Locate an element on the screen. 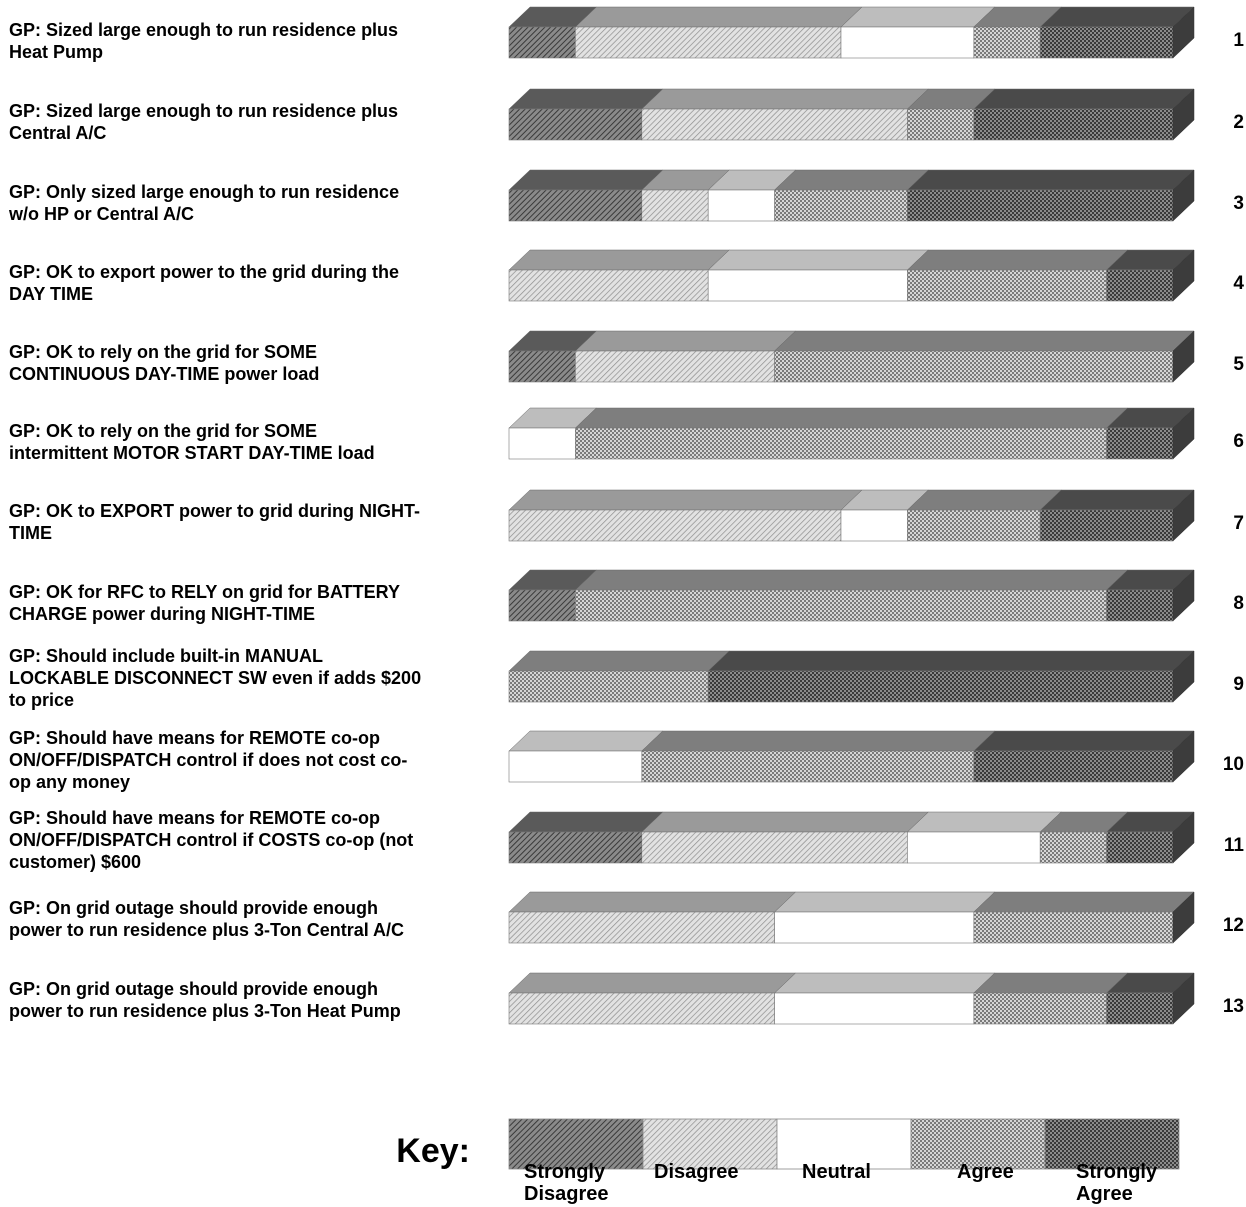 The width and height of the screenshot is (1246, 1207). row-number-1: 1 is located at coordinates (1227, 41).